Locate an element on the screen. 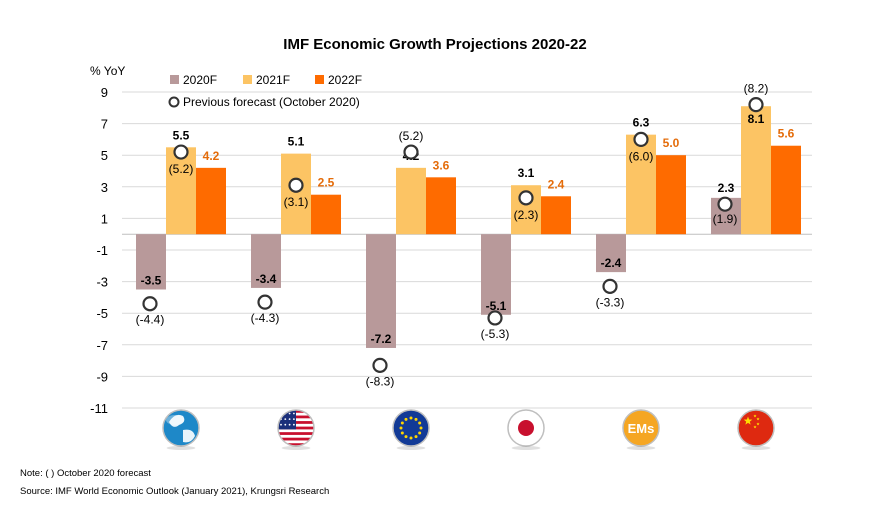  ems-badge-bg is located at coordinates (641, 428).